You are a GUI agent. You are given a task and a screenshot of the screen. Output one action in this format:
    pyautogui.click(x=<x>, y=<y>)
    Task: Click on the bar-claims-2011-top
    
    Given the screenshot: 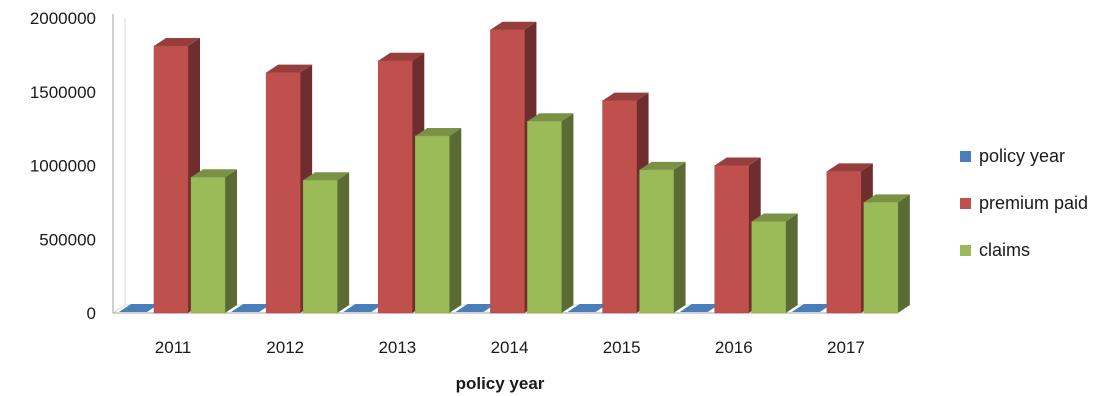 What is the action you would take?
    pyautogui.click(x=214, y=173)
    